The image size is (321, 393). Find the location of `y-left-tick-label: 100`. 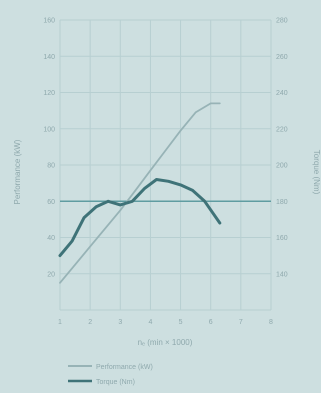

y-left-tick-label: 100 is located at coordinates (49, 129).